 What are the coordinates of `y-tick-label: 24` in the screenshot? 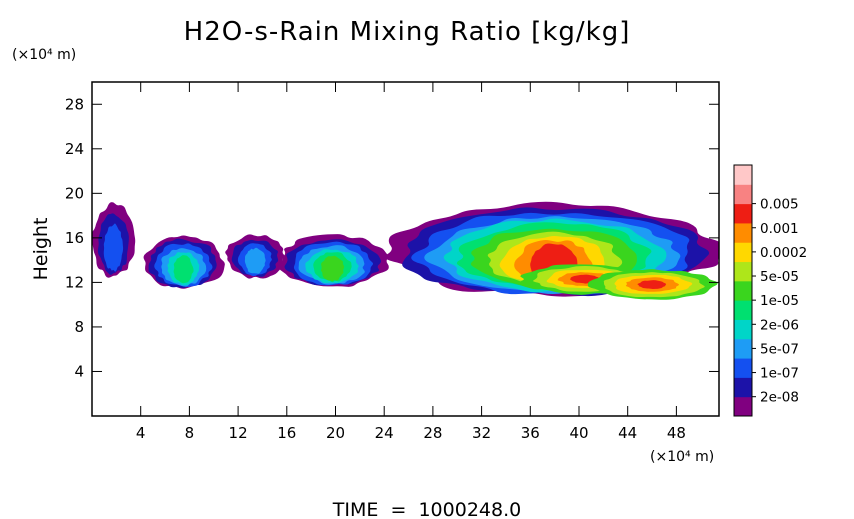 It's located at (74, 149).